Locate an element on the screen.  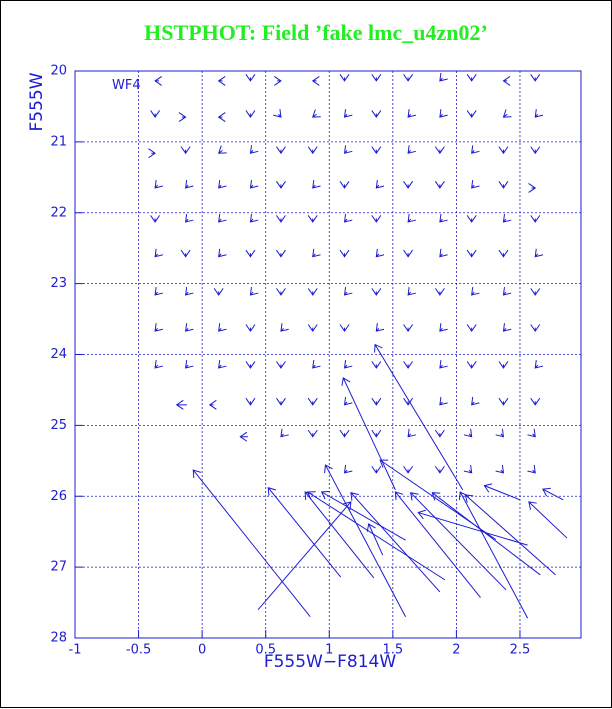
y-tick-label: 22 is located at coordinates (58, 212).